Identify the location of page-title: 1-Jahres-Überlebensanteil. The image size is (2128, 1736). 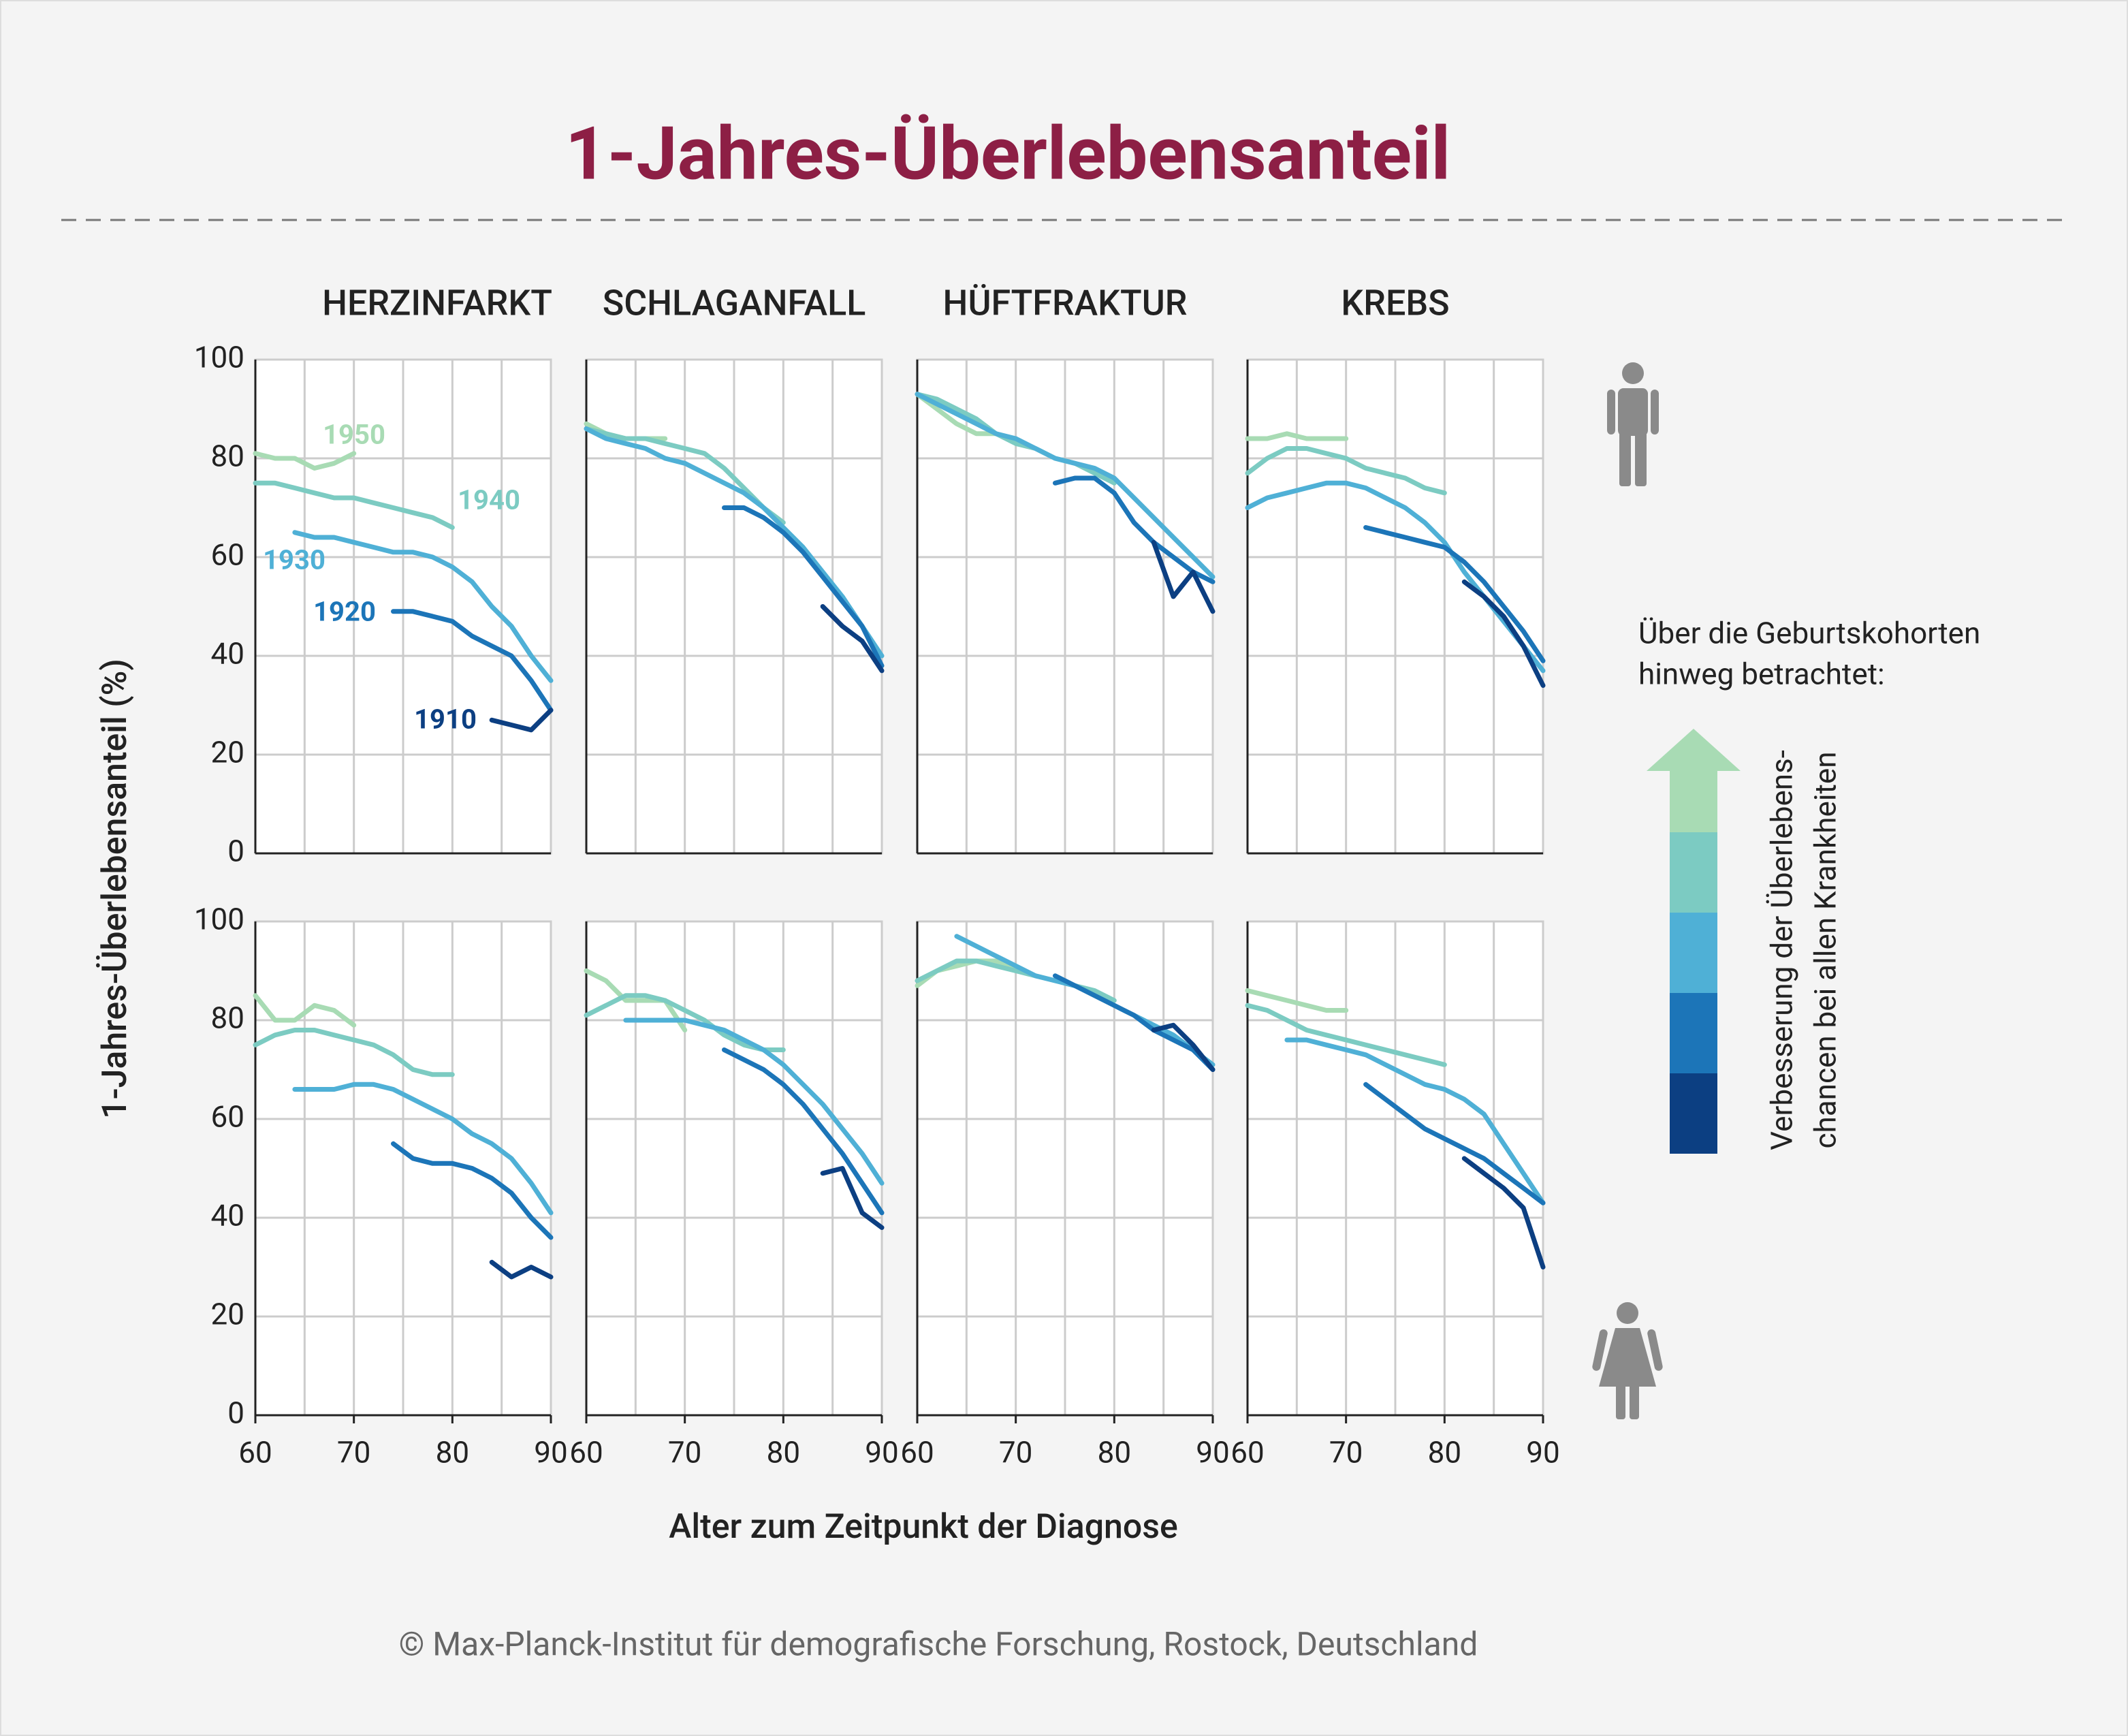
(1007, 155).